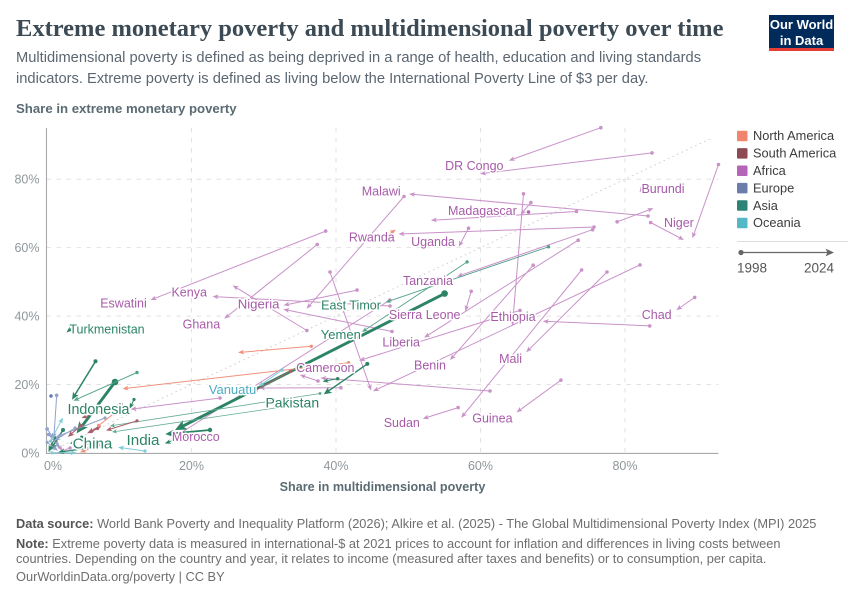 The image size is (850, 600). Describe the element at coordinates (773, 187) in the screenshot. I see `svg-text: Europe` at that location.